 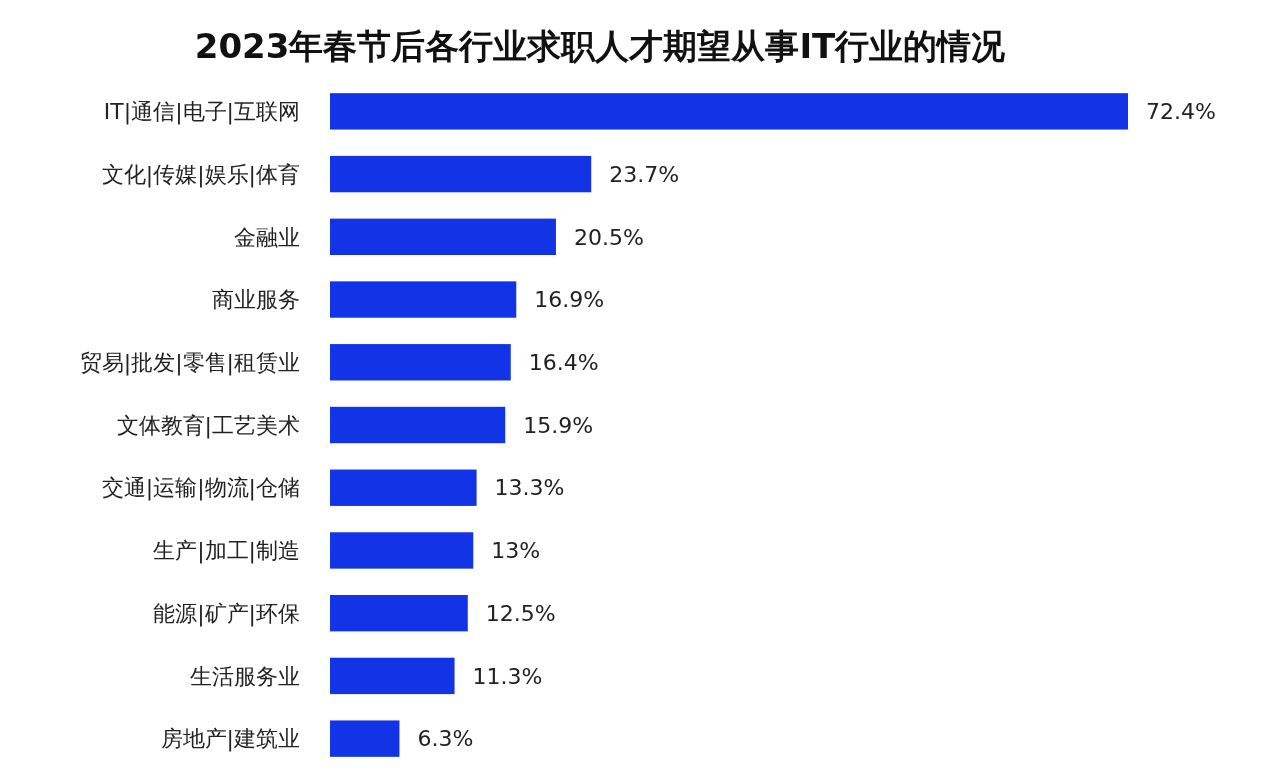 What do you see at coordinates (520, 613) in the screenshot?
I see `data-label: 12.5%` at bounding box center [520, 613].